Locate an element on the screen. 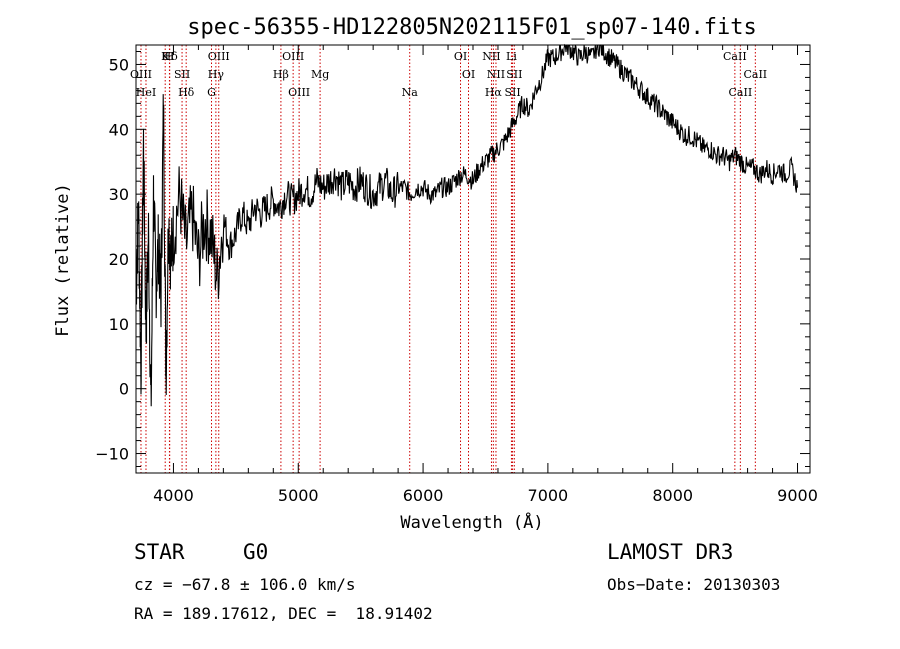 Image resolution: width=900 pixels, height=649 pixels. x-tick-label: 6000 is located at coordinates (423, 495).